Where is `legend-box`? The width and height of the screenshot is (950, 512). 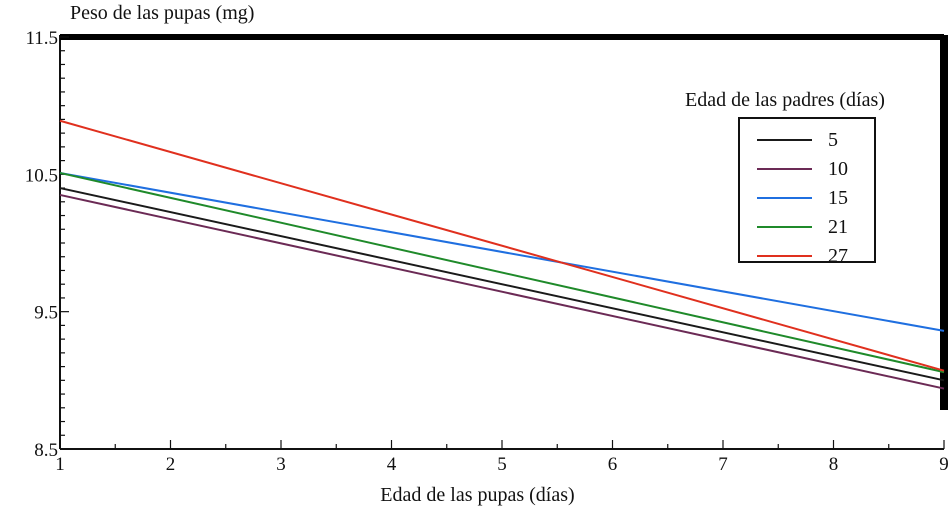
legend-box is located at coordinates (807, 190).